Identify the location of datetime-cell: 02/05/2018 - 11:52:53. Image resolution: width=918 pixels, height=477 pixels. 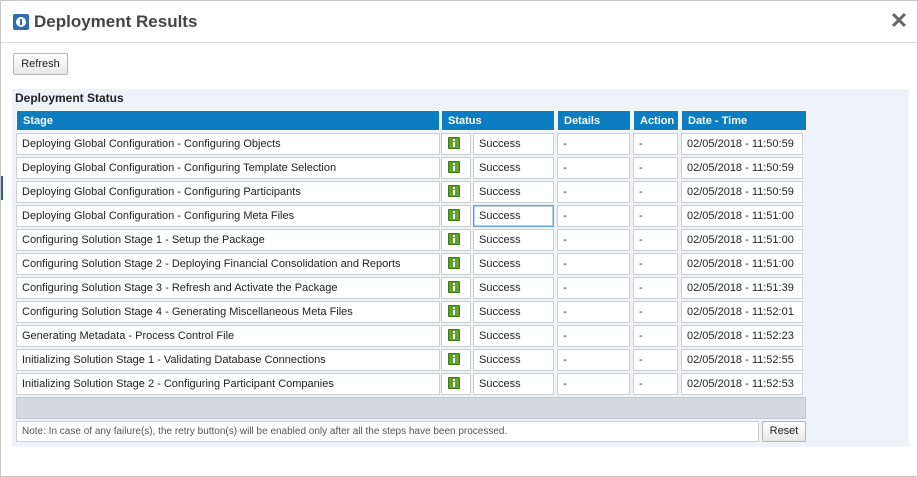
(742, 384).